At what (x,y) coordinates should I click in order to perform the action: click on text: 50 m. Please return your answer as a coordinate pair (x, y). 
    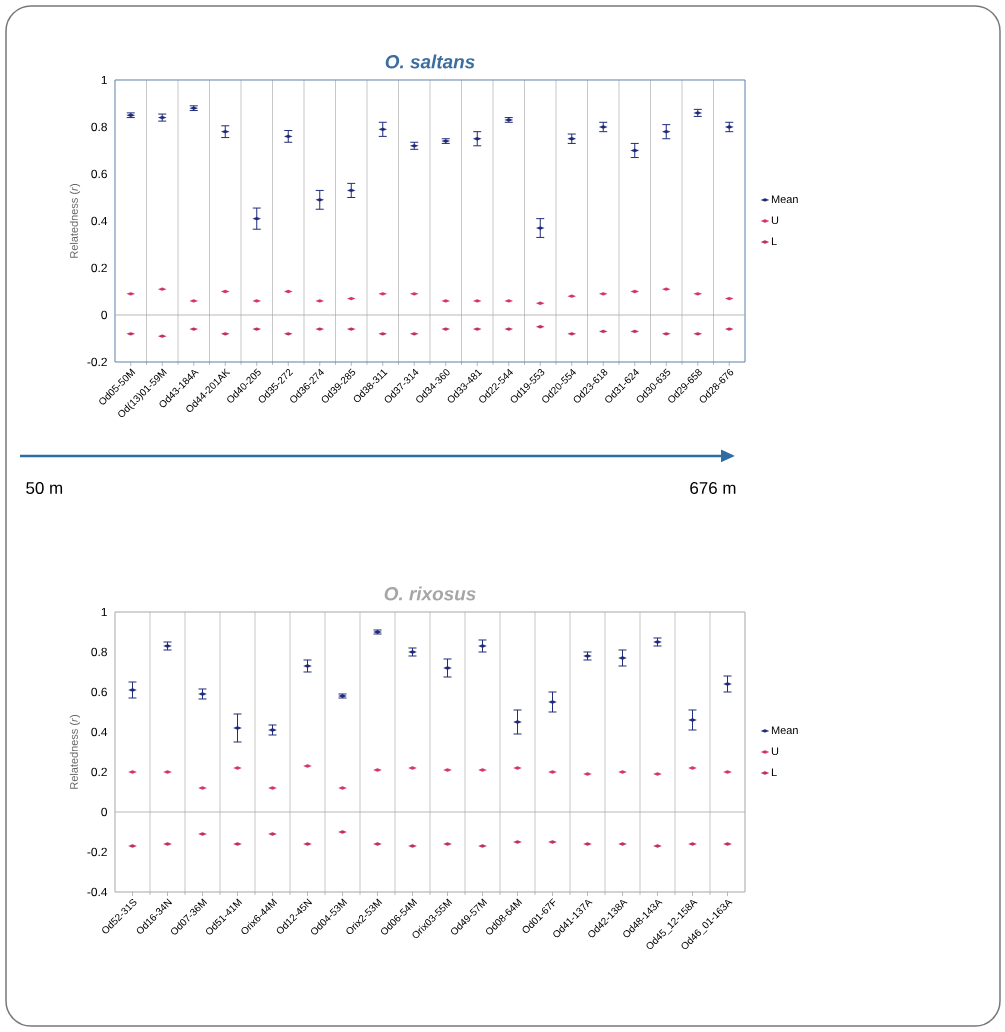
    Looking at the image, I should click on (44, 488).